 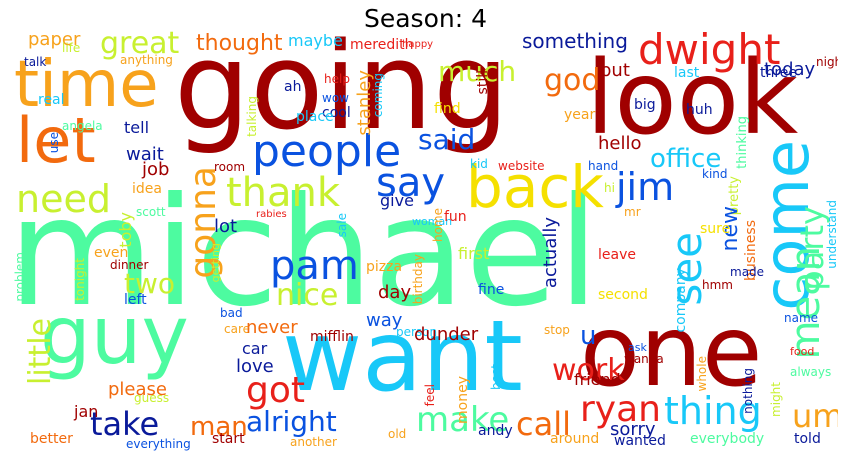 I want to click on word-use: use, so click(x=54, y=143).